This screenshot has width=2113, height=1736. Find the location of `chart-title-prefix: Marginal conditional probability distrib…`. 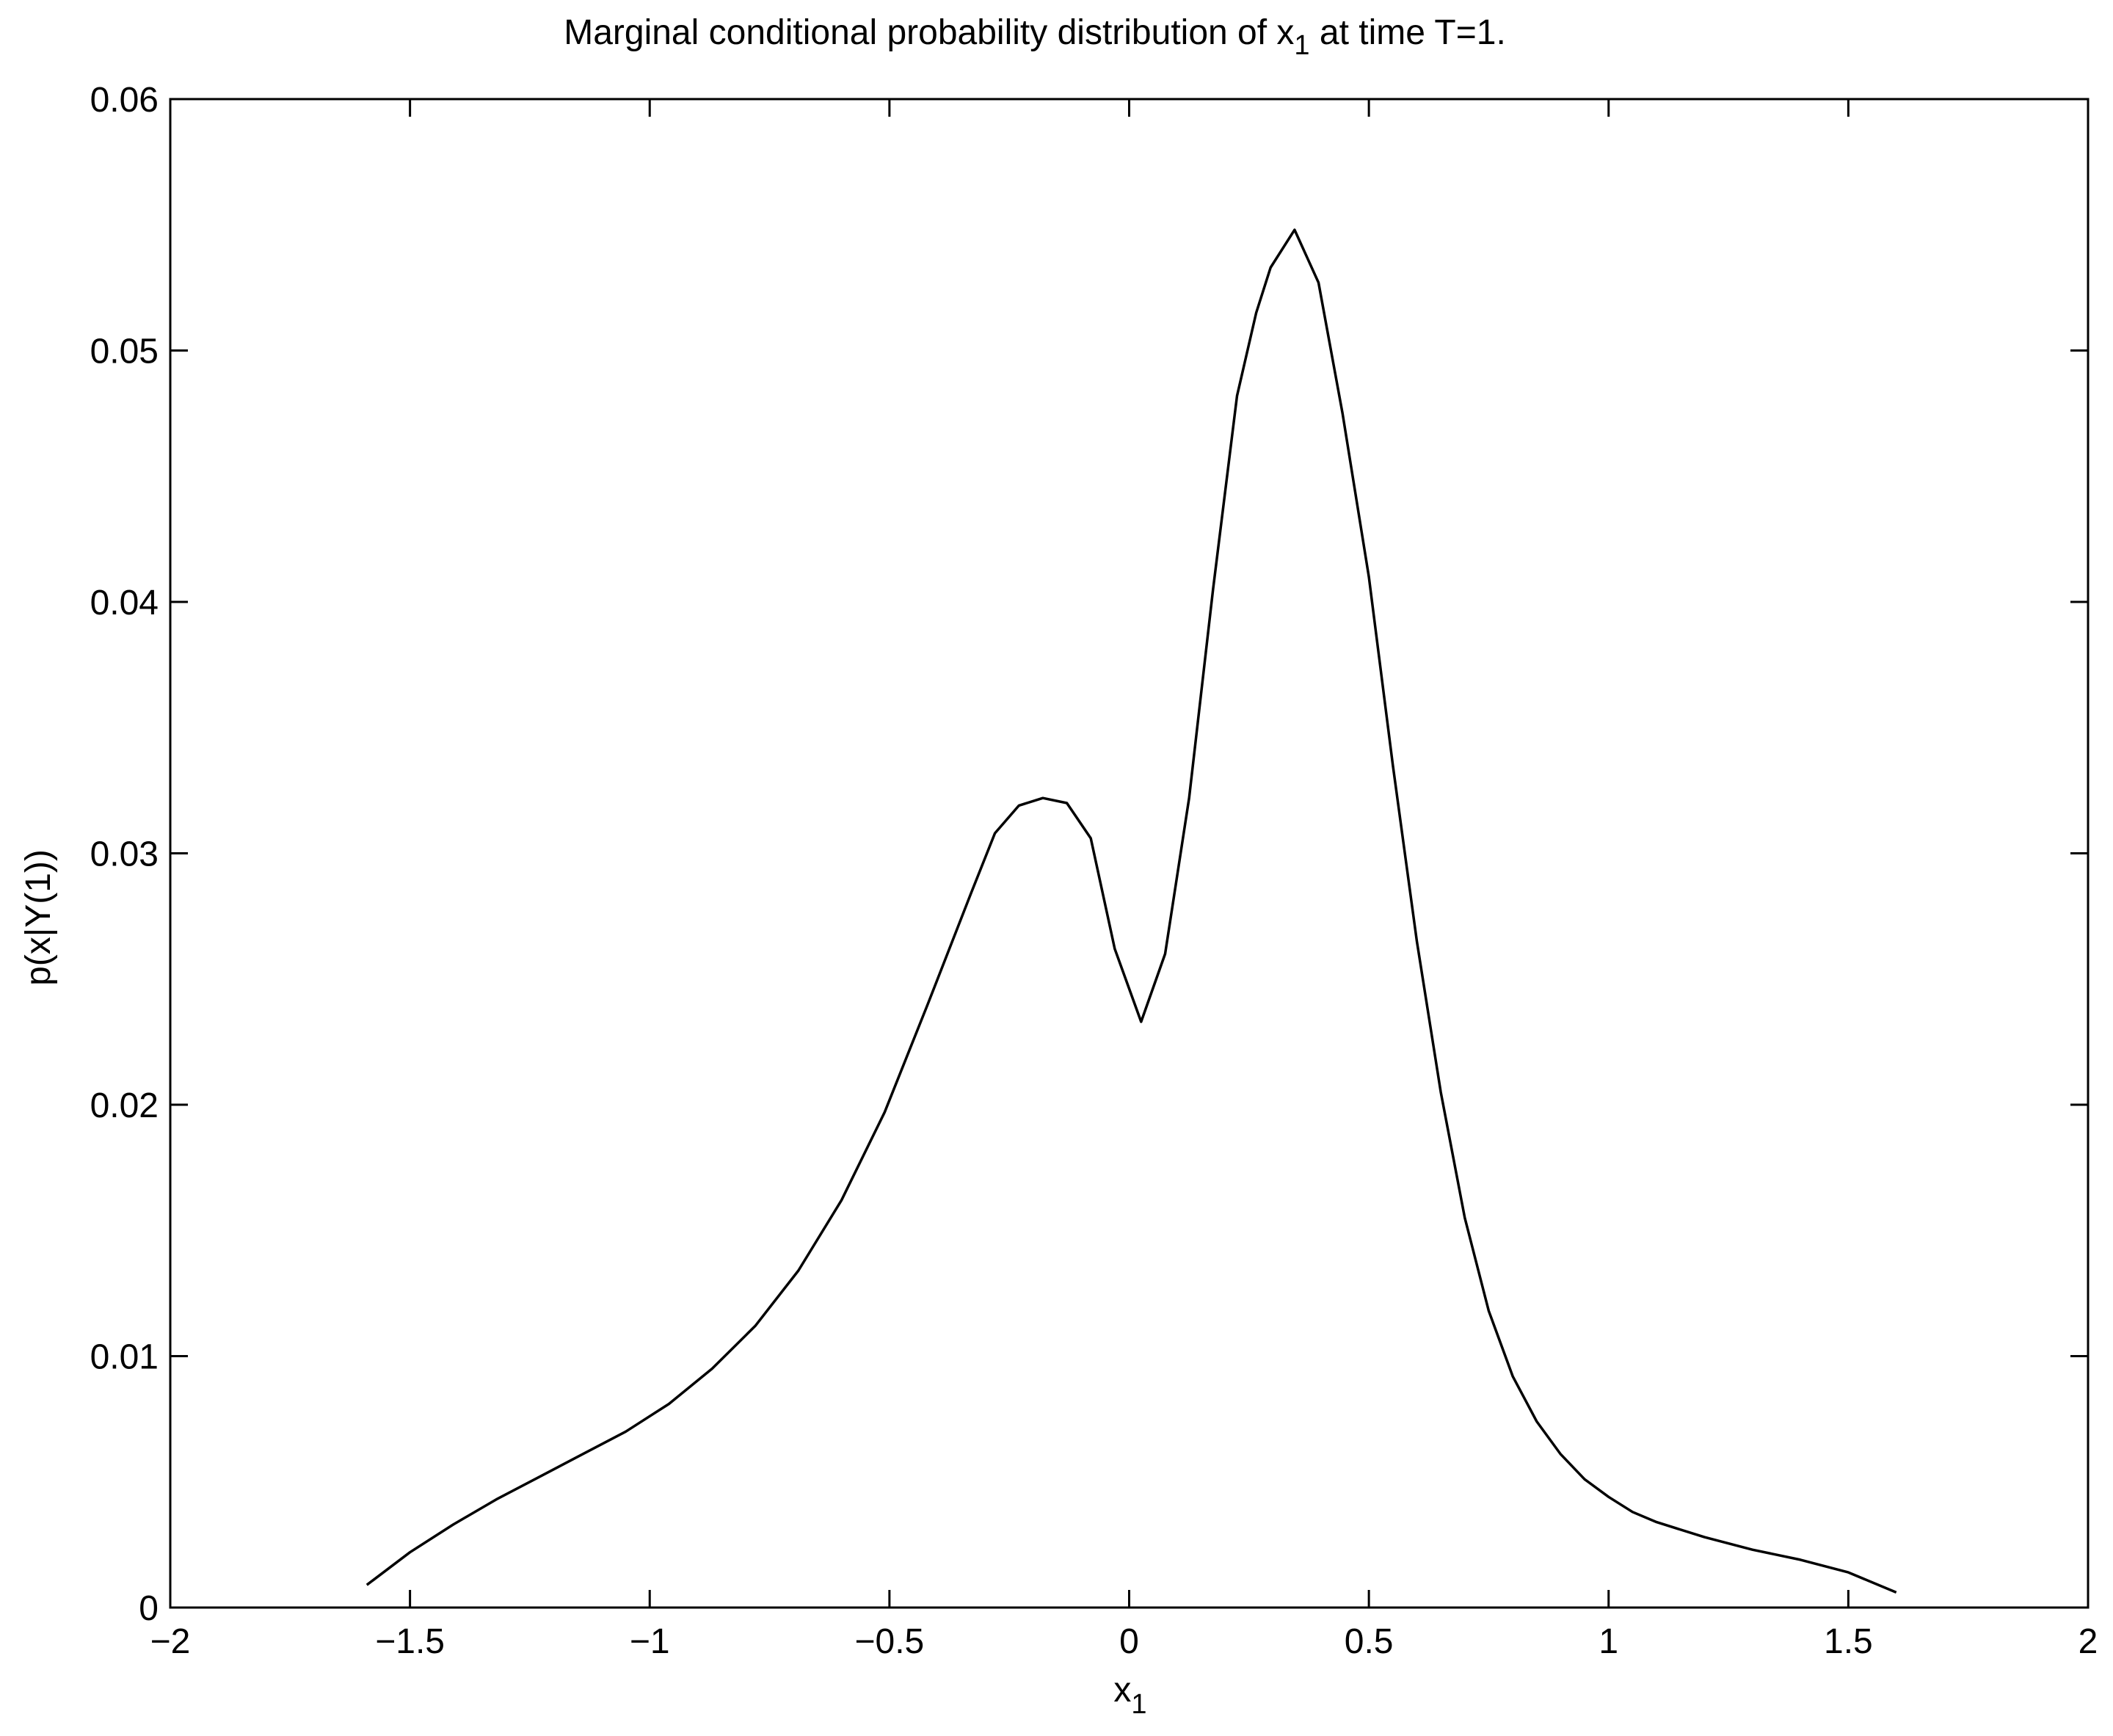

chart-title-prefix: Marginal conditional probability distrib… is located at coordinates (929, 32).